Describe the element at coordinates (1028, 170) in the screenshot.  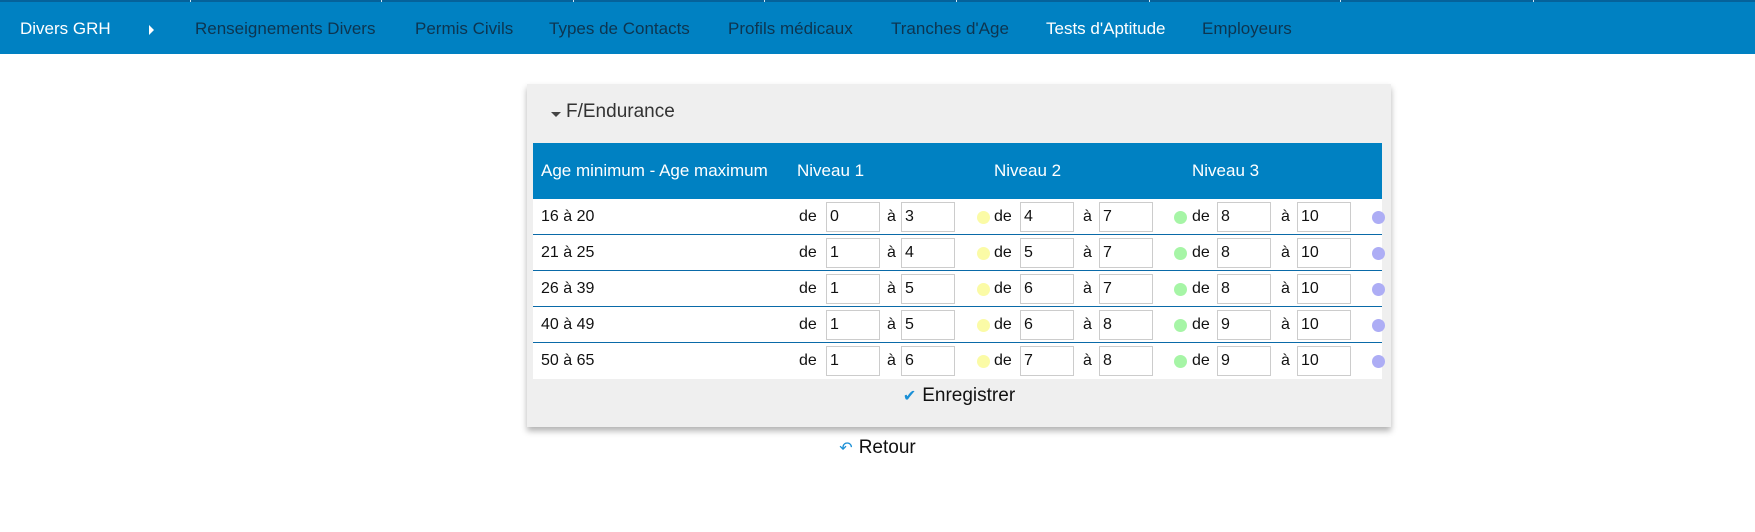
I see `header-niveau-2: Niveau 2` at that location.